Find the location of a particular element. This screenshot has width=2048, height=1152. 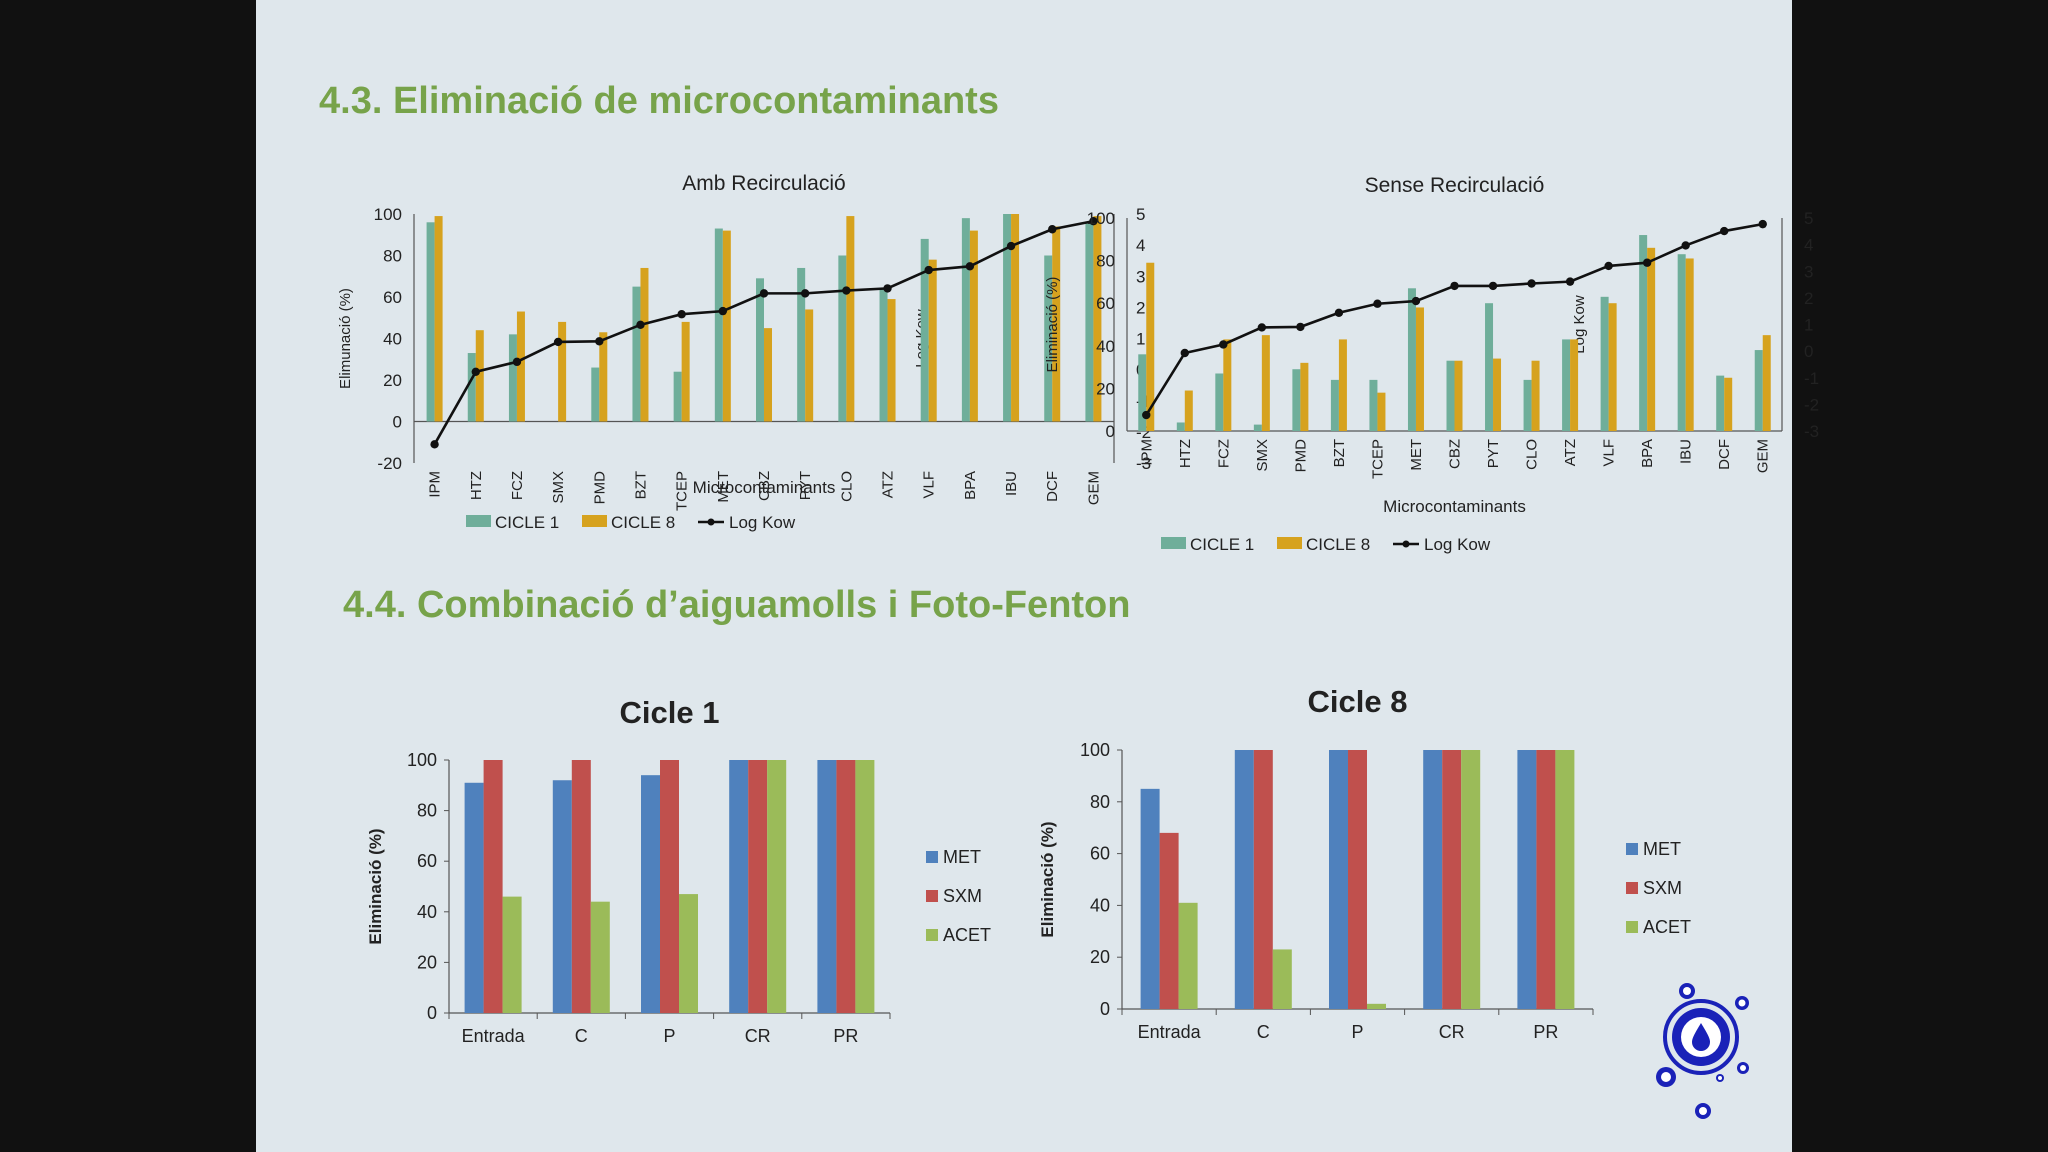

x-tick-label: Entrada is located at coordinates (1170, 1032).